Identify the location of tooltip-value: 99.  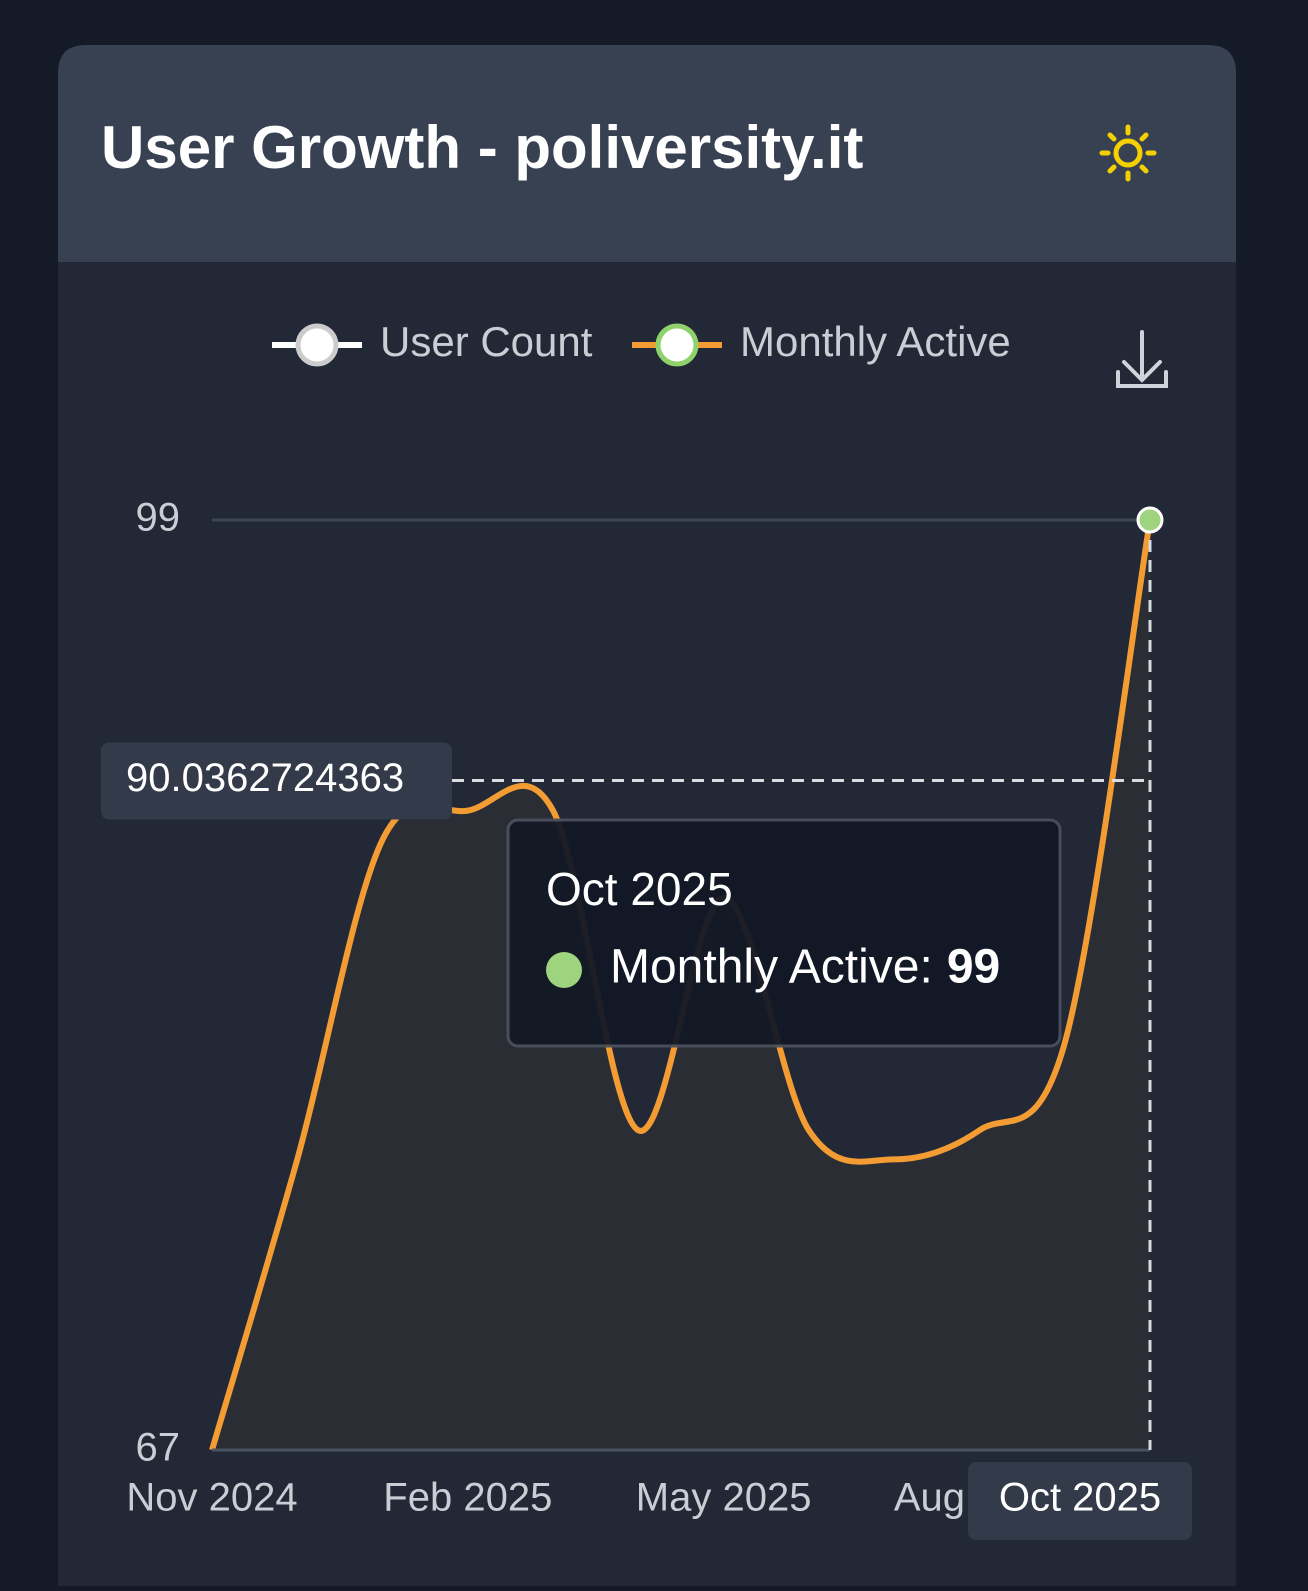
(973, 967).